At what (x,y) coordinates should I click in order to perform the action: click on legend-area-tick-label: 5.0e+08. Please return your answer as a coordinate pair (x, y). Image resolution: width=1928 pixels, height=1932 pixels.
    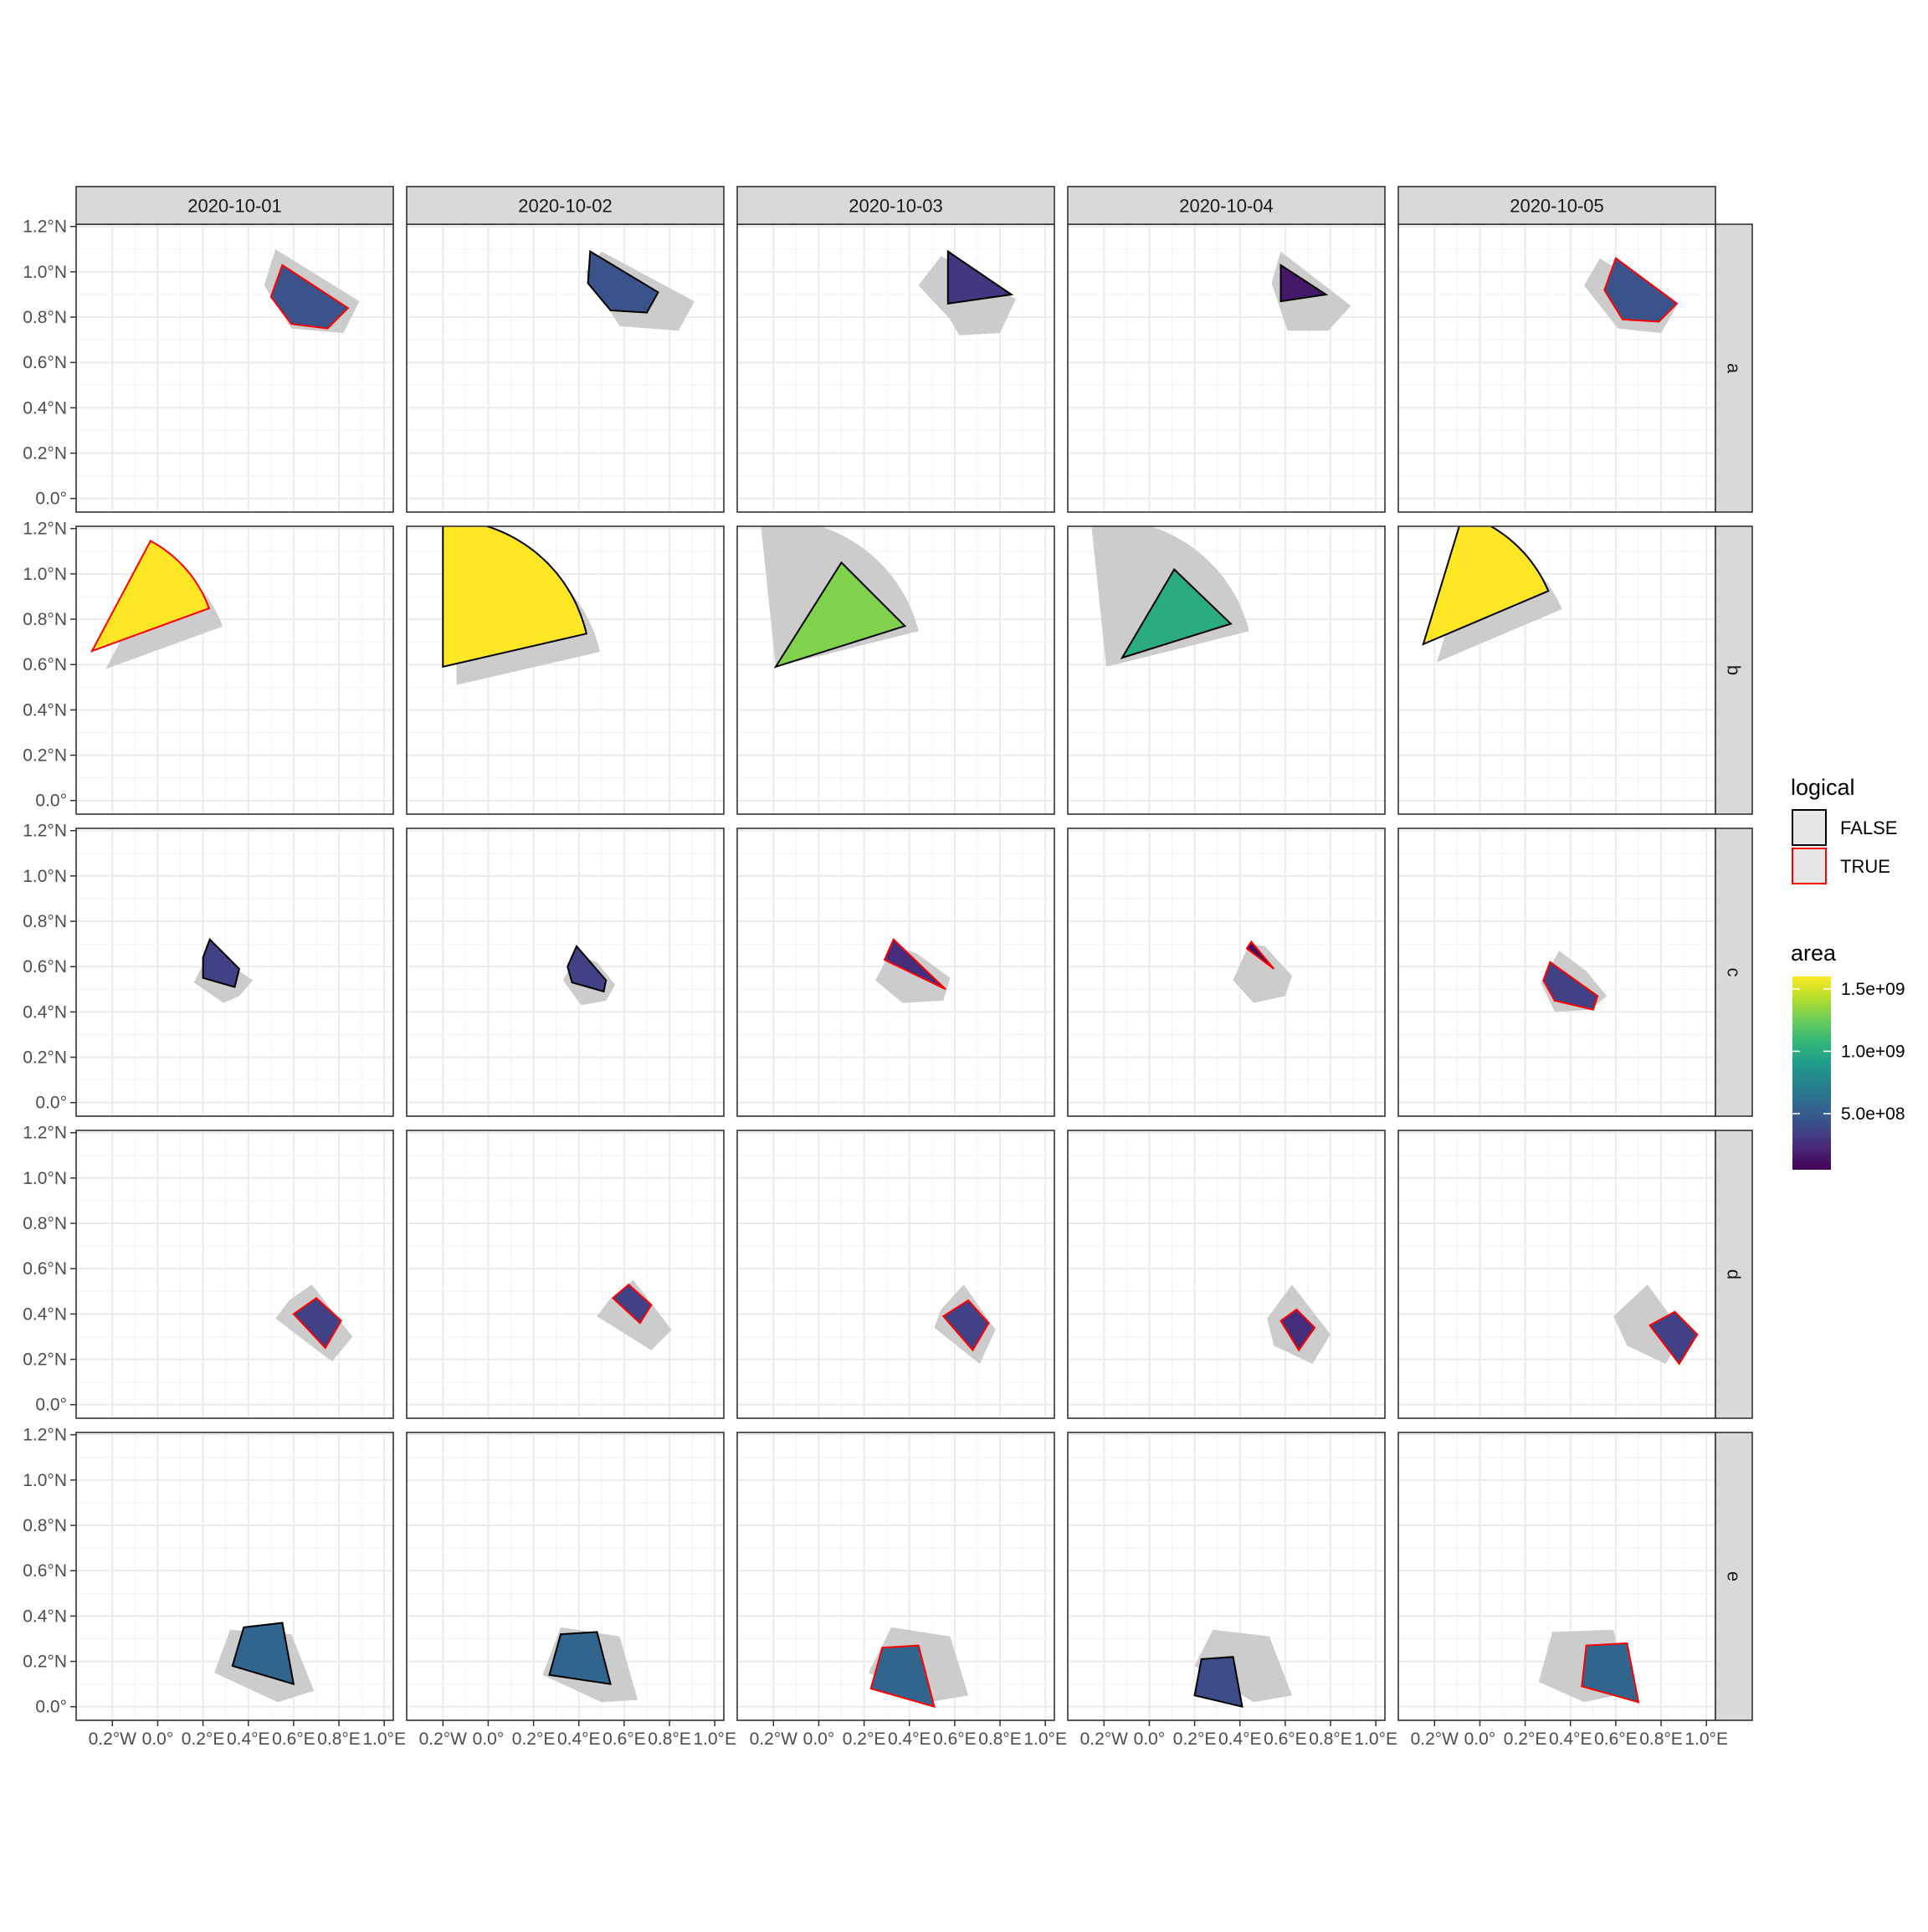
    Looking at the image, I should click on (1873, 1114).